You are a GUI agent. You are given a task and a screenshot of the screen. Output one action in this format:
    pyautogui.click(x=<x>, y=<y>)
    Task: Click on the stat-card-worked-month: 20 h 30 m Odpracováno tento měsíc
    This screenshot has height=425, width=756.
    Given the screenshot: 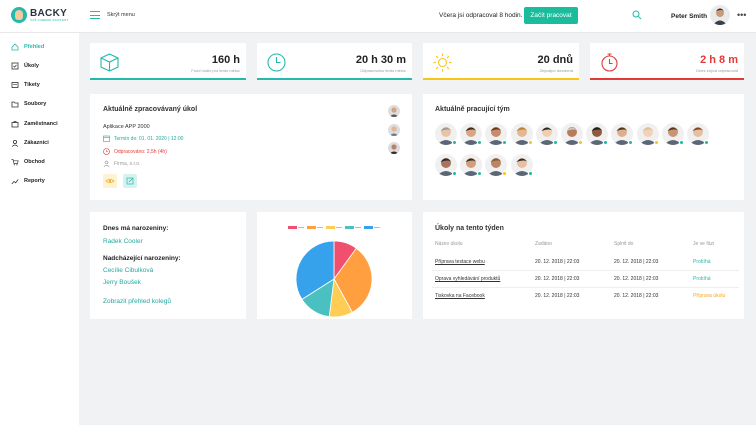 What is the action you would take?
    pyautogui.click(x=334, y=61)
    